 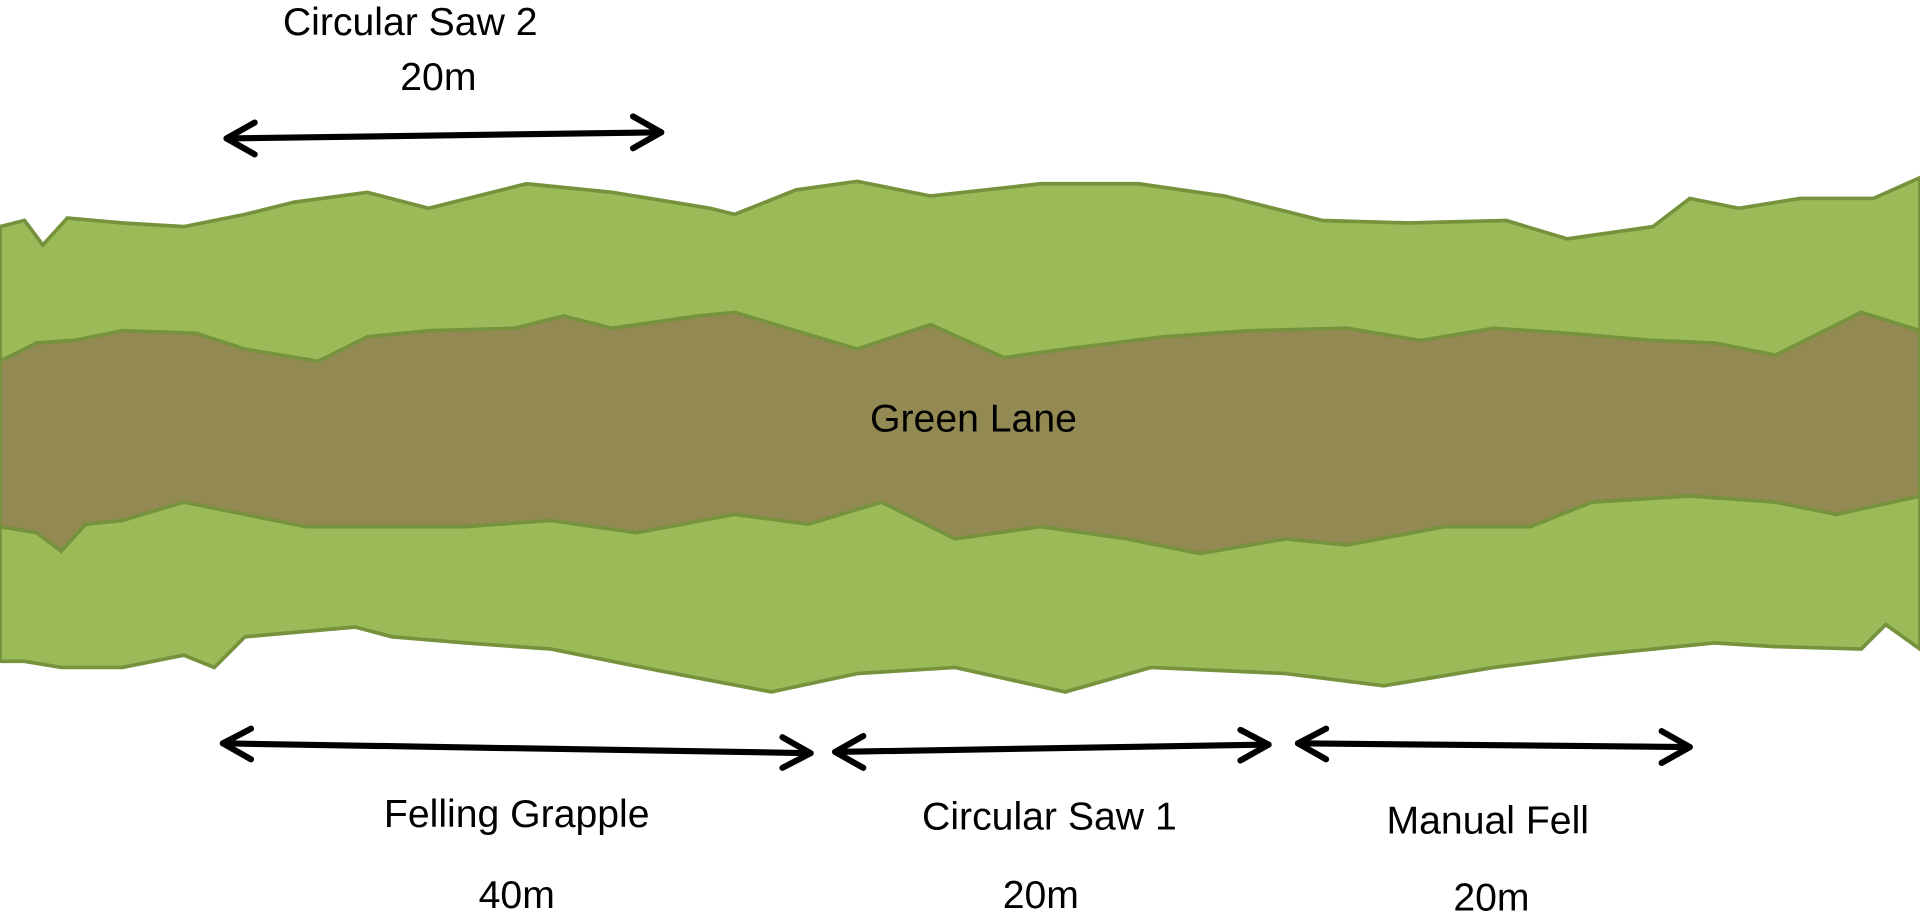 I want to click on segment-name: Circular Saw 1, so click(x=1049, y=817).